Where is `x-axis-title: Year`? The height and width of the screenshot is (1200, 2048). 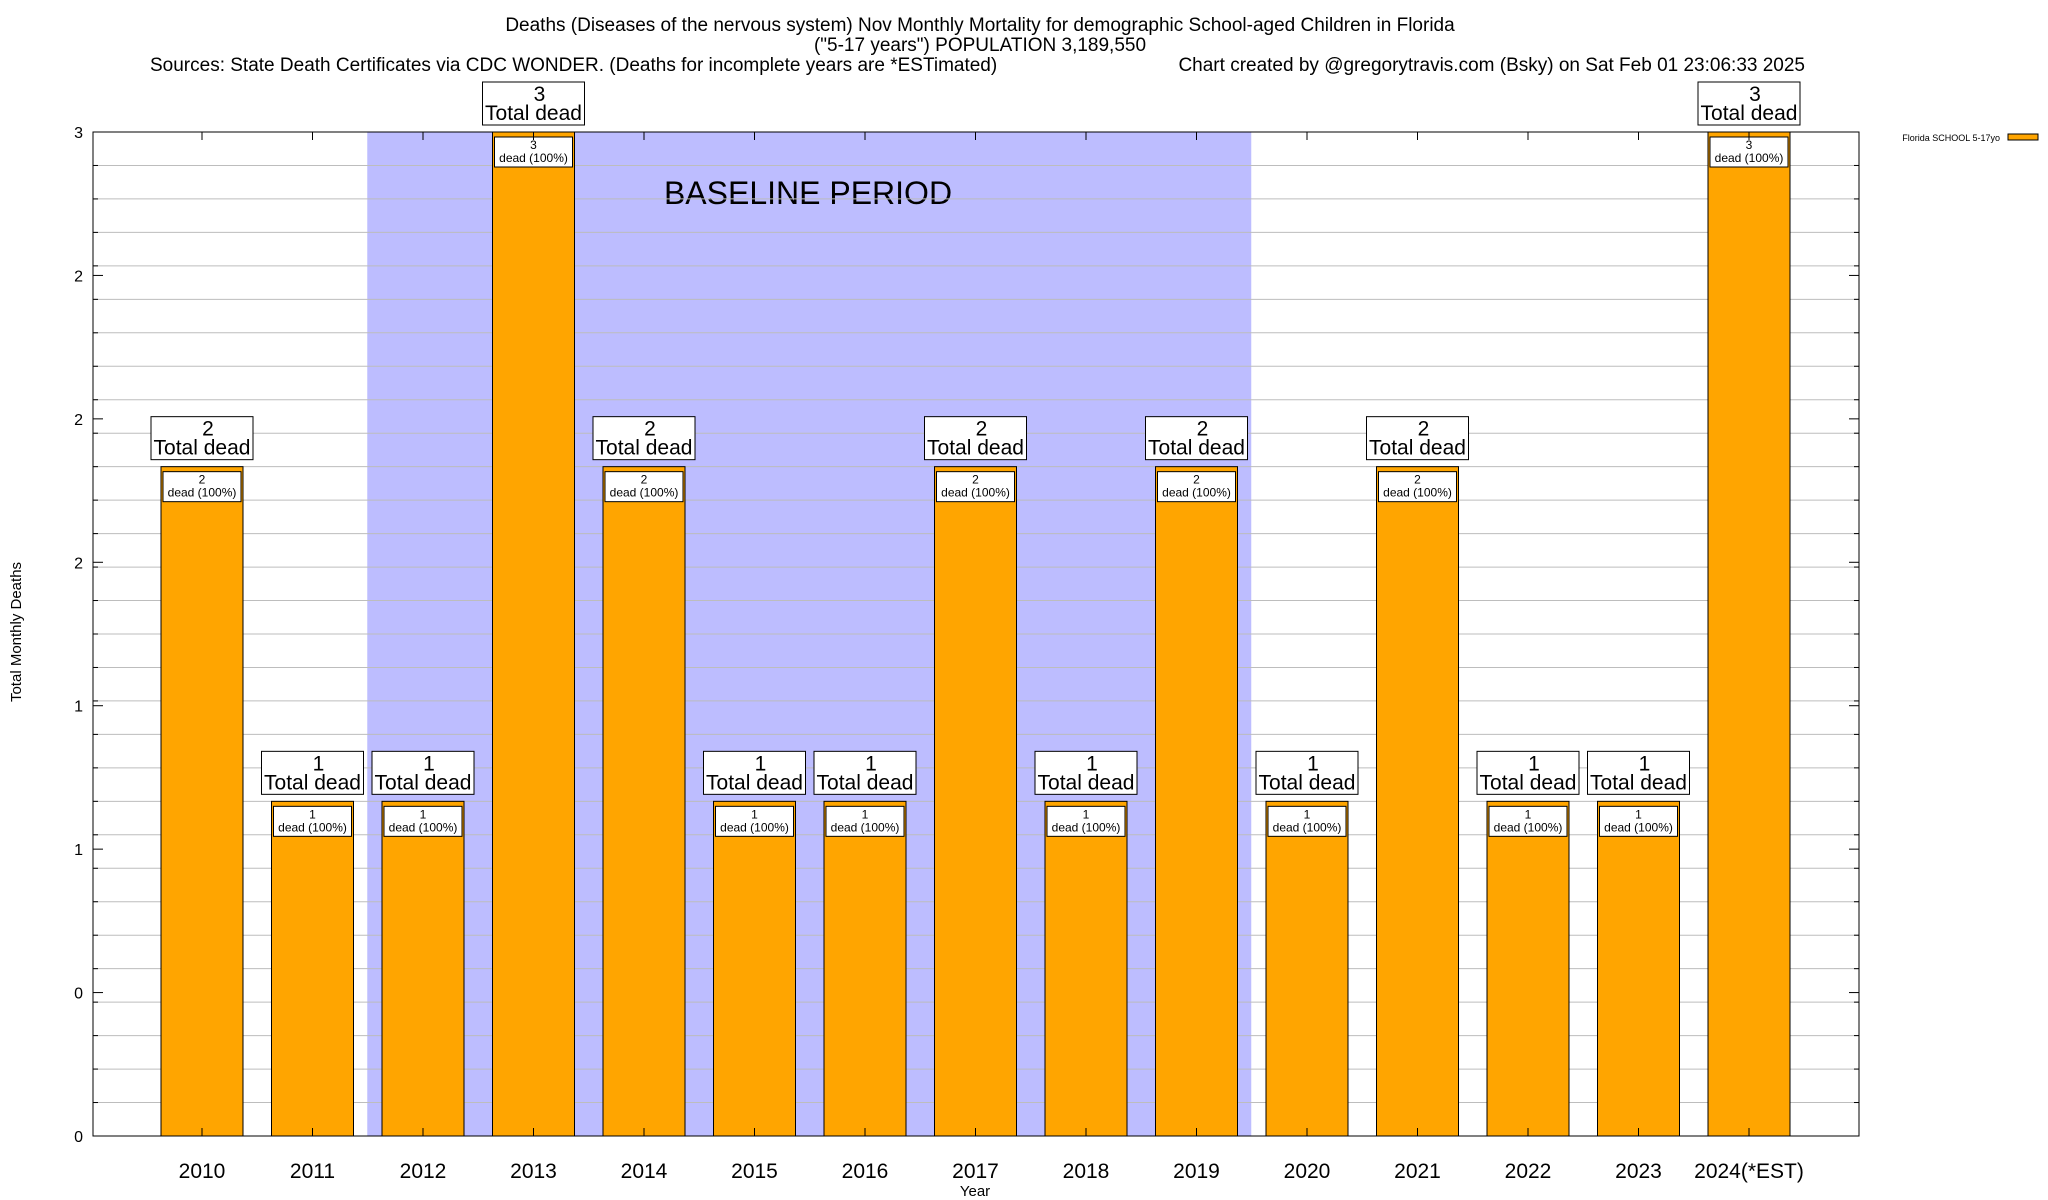 x-axis-title: Year is located at coordinates (975, 1191).